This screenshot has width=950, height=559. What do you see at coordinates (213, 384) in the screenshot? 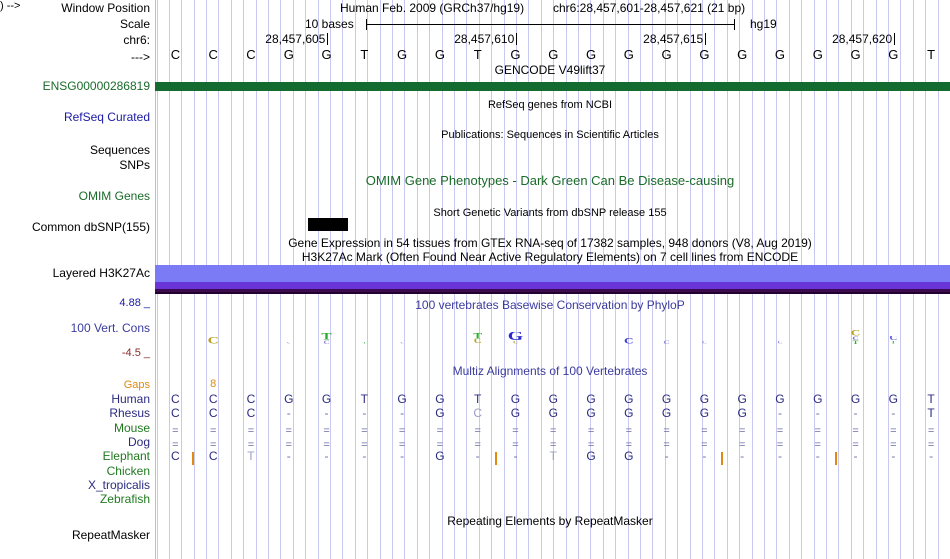
I see `gaps-count: 8` at bounding box center [213, 384].